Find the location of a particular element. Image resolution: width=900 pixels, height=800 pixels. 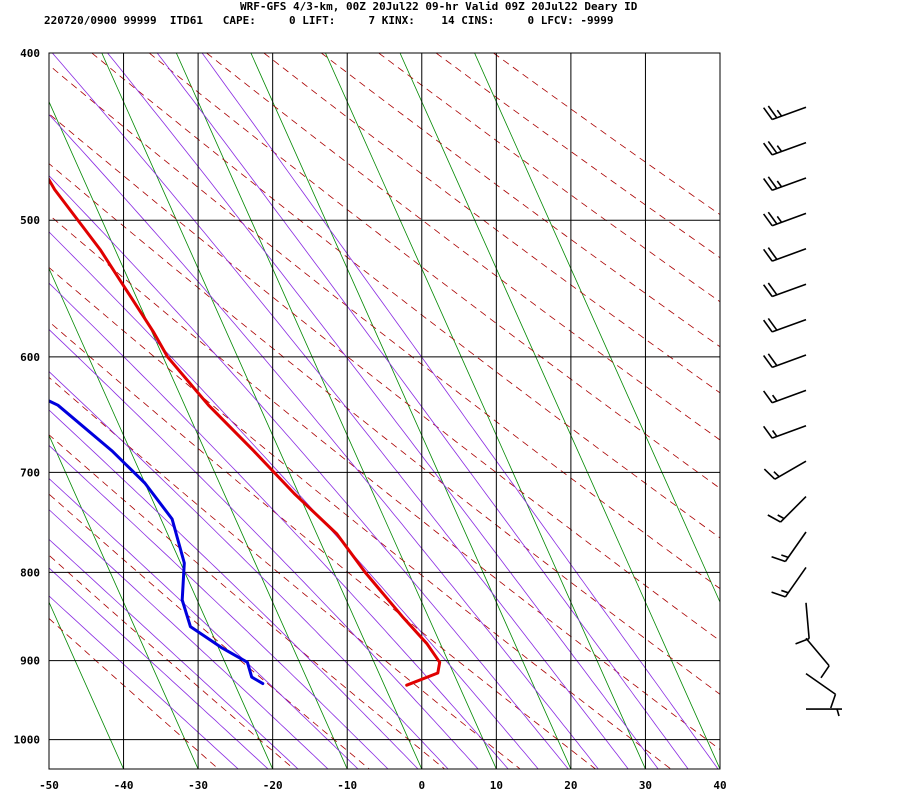

y-tick-label: 500 is located at coordinates (30, 220).